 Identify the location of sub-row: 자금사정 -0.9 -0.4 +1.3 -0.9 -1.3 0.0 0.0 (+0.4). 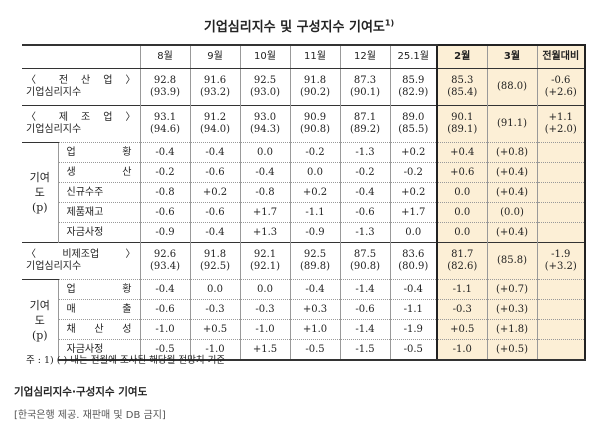
(304, 232).